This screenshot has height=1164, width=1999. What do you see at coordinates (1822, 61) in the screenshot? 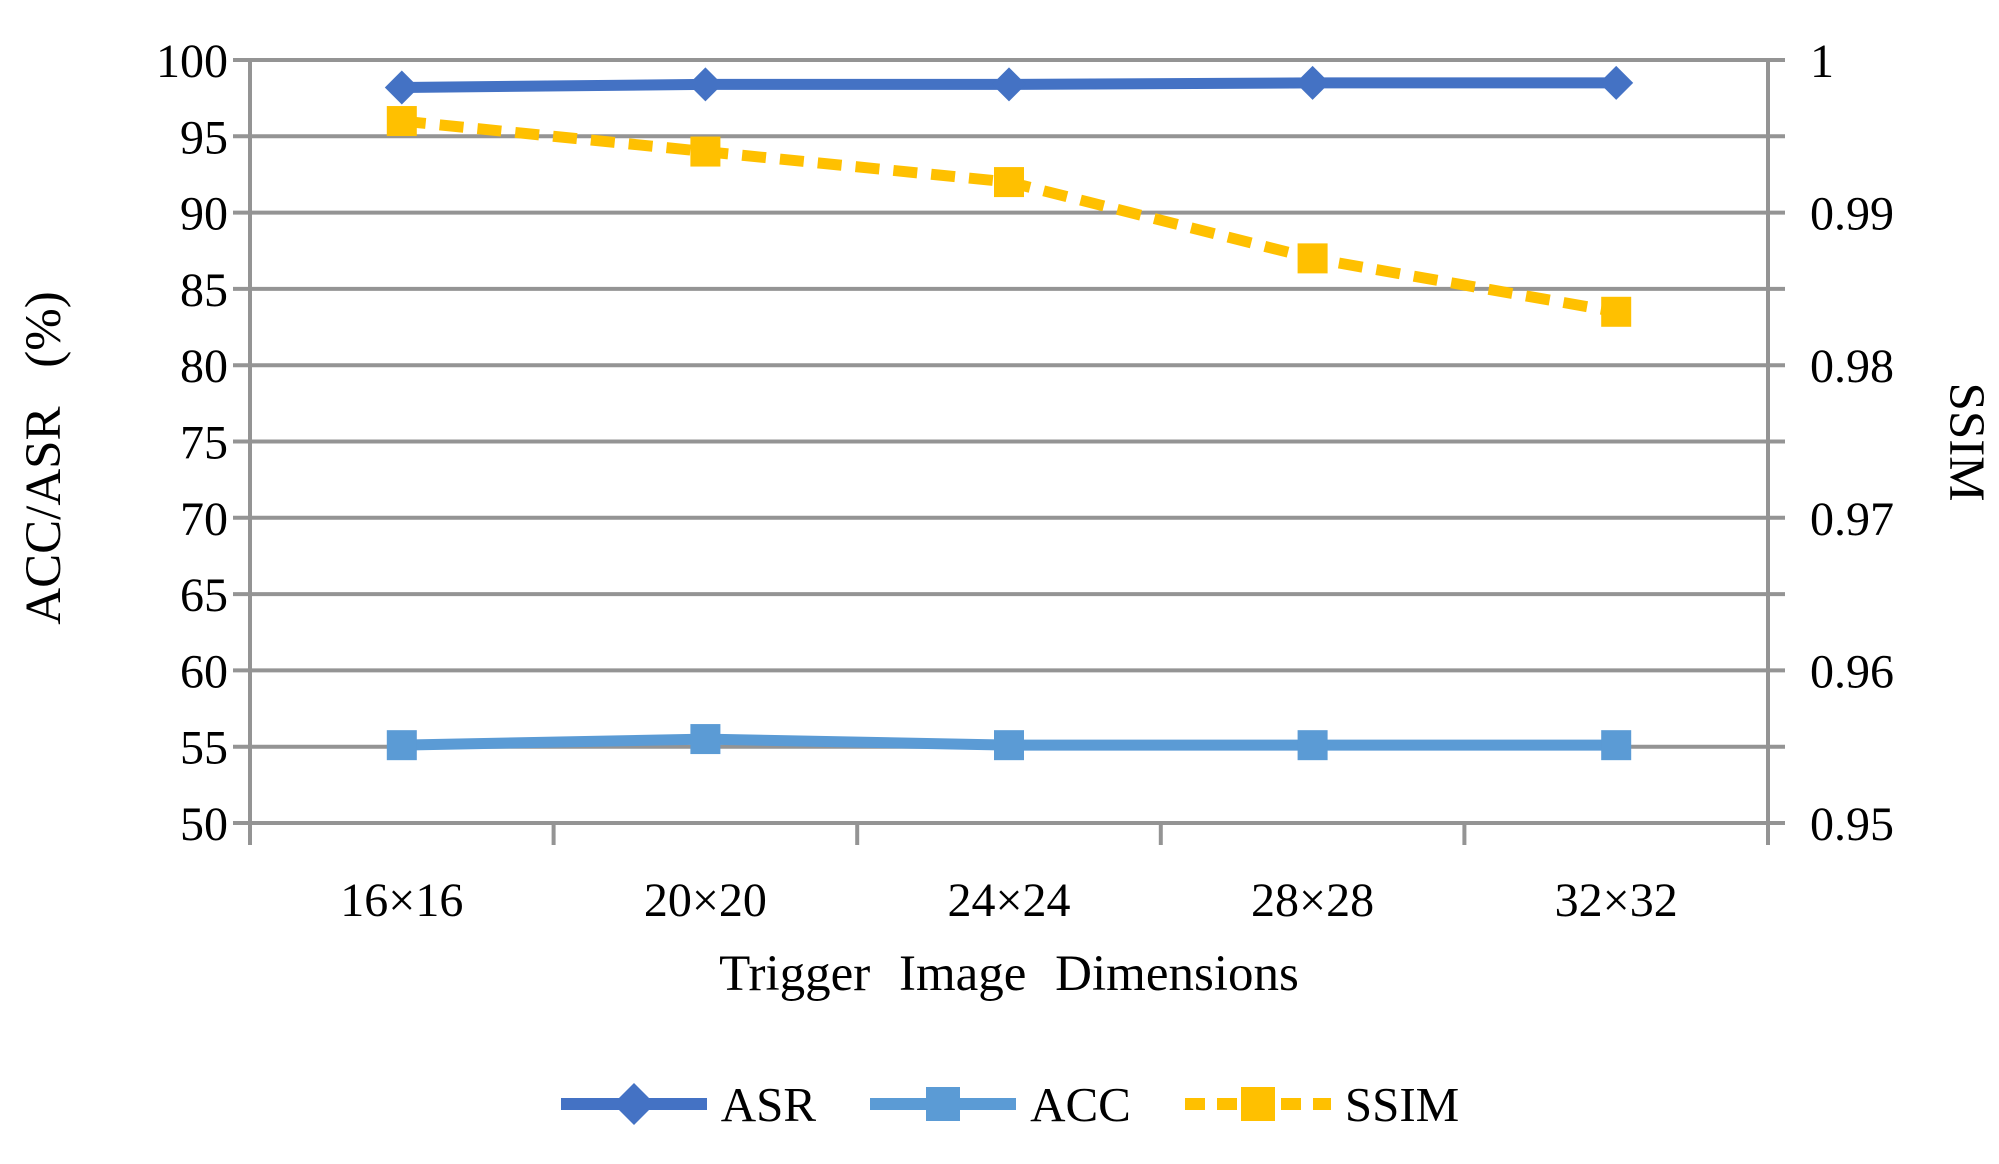
I see `right-tick-label: 1` at bounding box center [1822, 61].